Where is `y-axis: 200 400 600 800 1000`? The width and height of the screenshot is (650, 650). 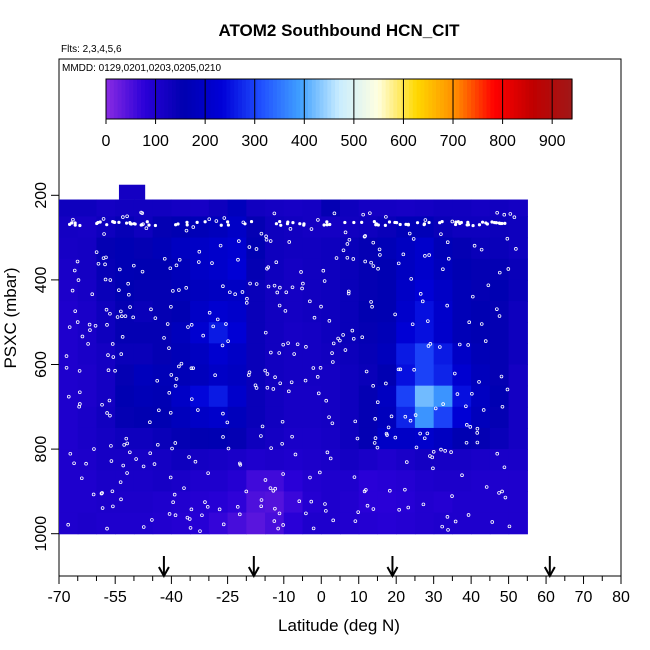 y-axis: 200 400 600 800 1000 is located at coordinates (46, 366).